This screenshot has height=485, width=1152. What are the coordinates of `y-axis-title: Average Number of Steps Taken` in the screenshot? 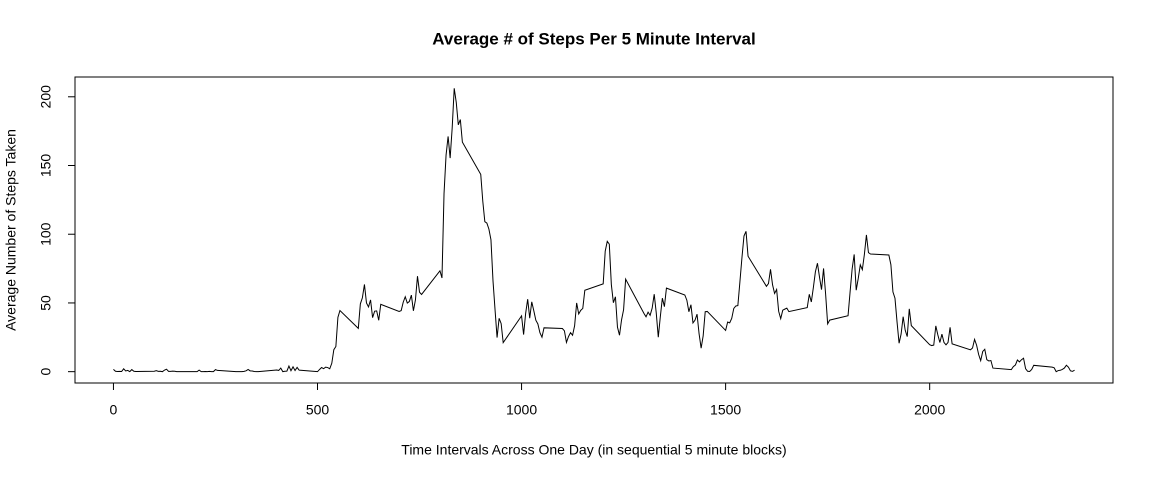 It's located at (11, 230).